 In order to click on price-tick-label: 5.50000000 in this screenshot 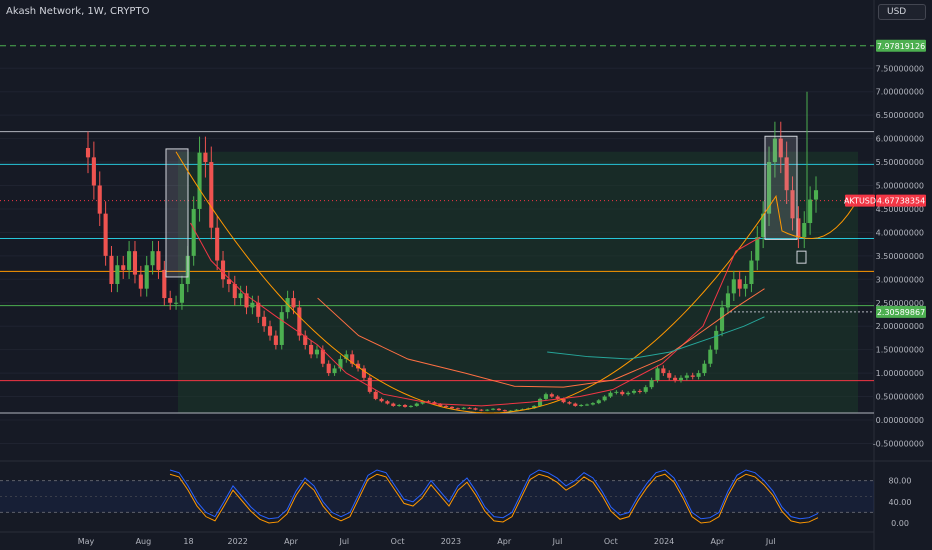, I will do `click(900, 162)`.